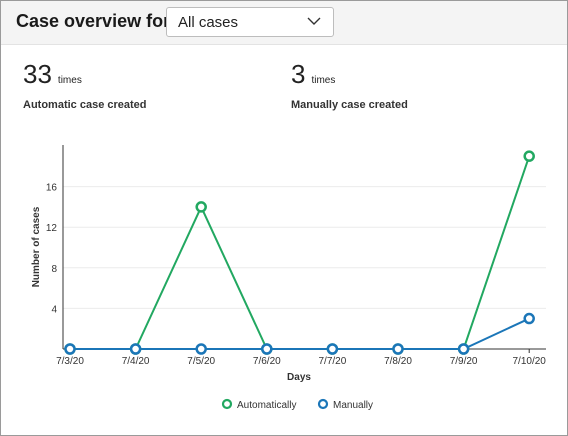 The image size is (568, 436). I want to click on y-axis-label: Number of cases, so click(36, 246).